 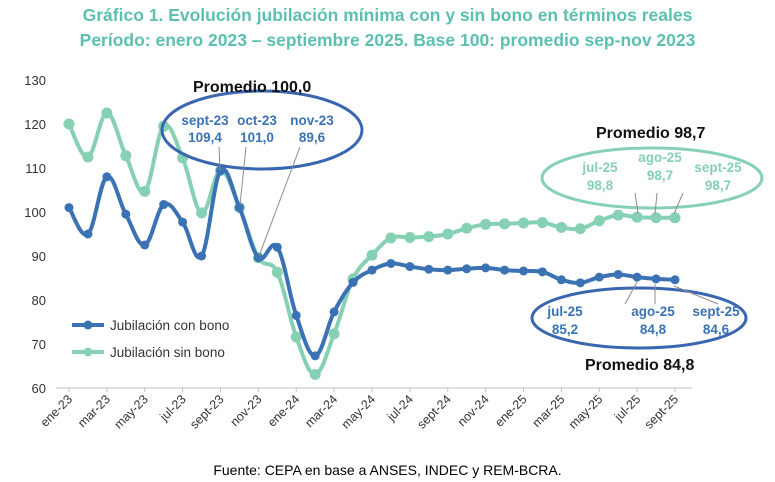 I want to click on y-tick-label: 70, so click(x=39, y=344).